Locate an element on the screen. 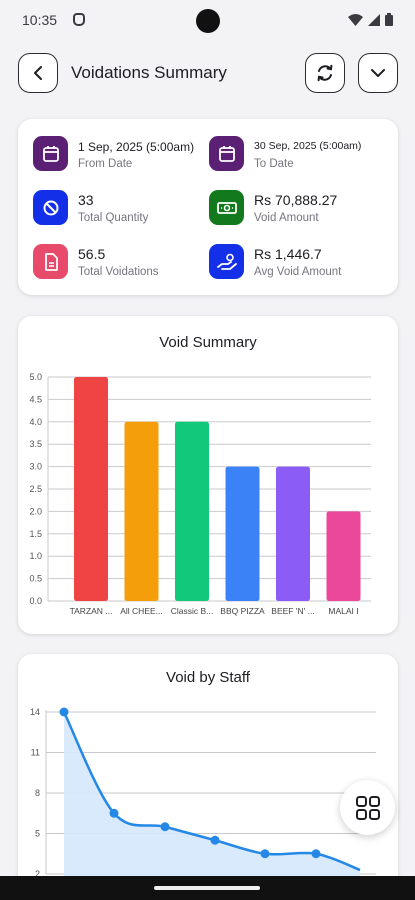  void-amount-label: Void Amount is located at coordinates (286, 218).